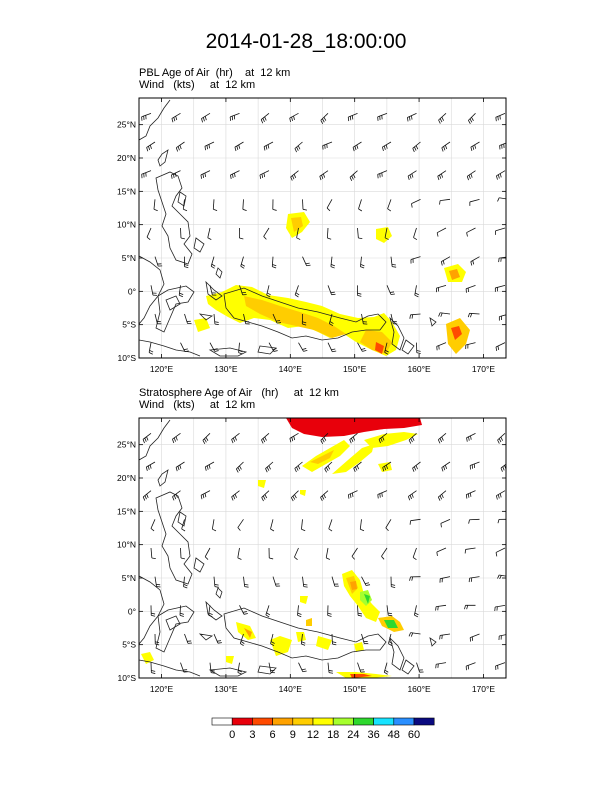 The image size is (612, 792). Describe the element at coordinates (129, 578) in the screenshot. I see `y-tick-label: 5°N` at that location.